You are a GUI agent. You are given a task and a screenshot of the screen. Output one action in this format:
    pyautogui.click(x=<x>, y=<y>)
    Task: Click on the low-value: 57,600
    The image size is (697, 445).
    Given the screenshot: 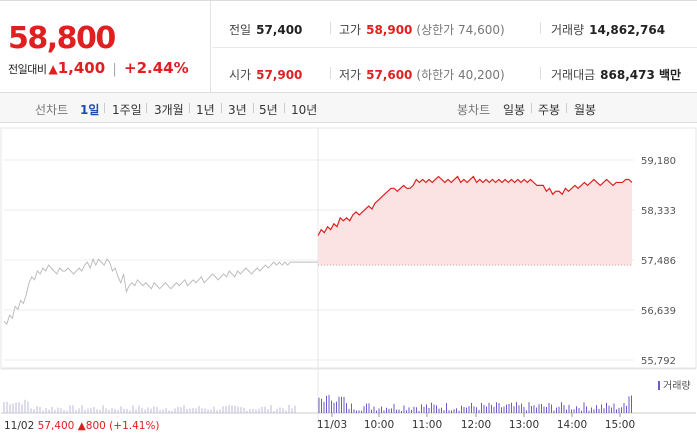 What is the action you would take?
    pyautogui.click(x=389, y=75)
    